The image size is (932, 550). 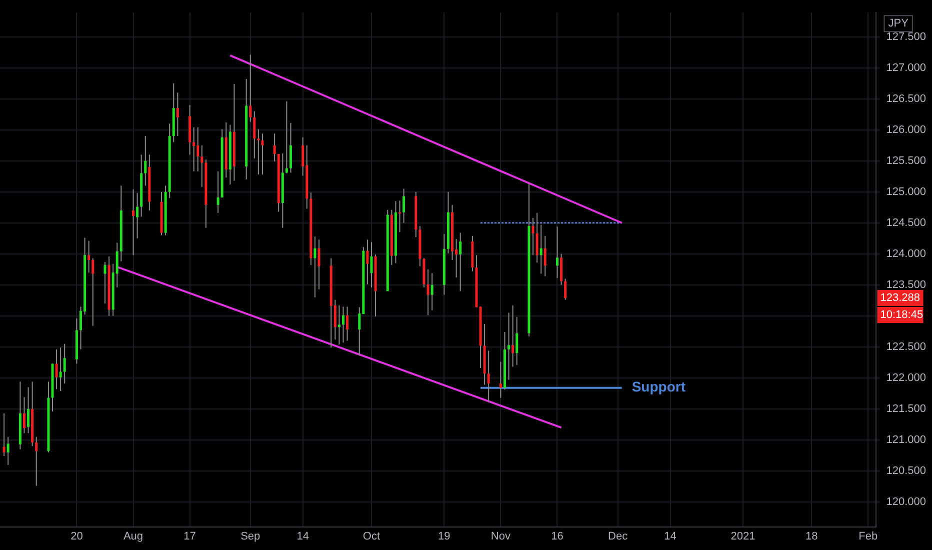 I want to click on x-tick-label: Oct, so click(x=371, y=536).